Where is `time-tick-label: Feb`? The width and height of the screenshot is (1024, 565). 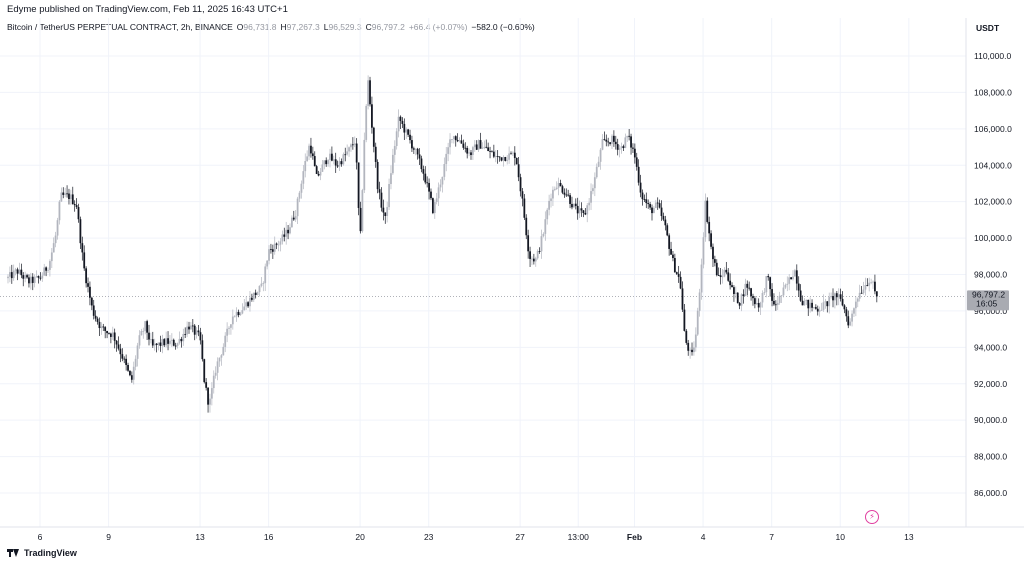
time-tick-label: Feb is located at coordinates (634, 537).